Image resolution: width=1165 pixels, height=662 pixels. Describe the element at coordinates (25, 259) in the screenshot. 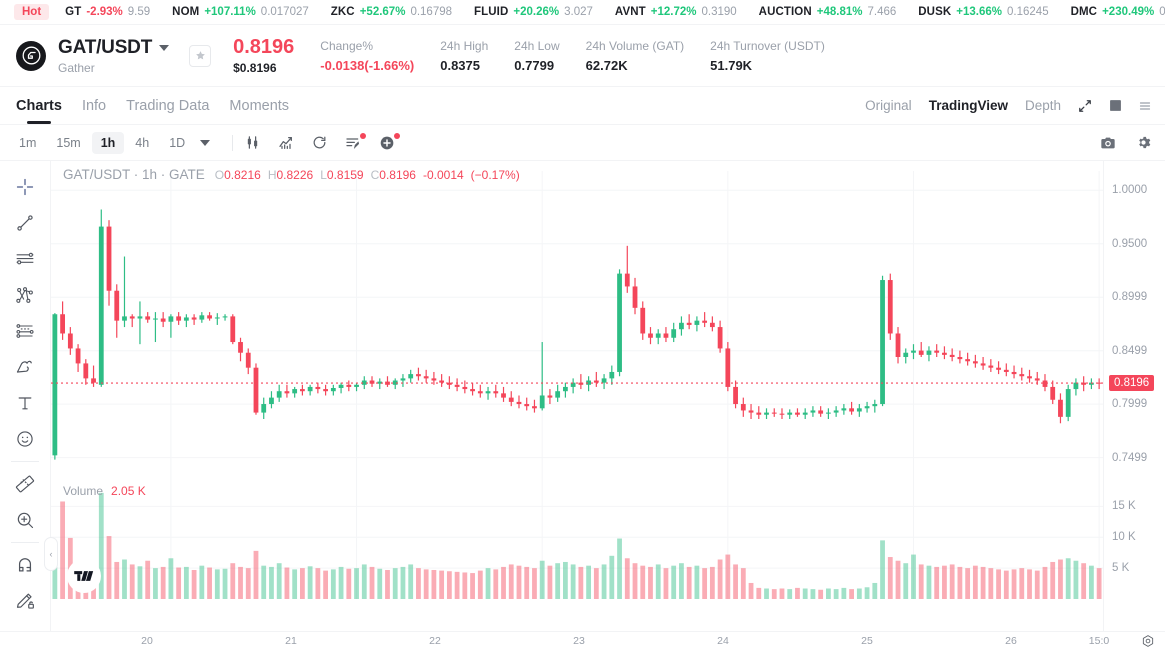

I see `horizontal-lines-icon` at that location.